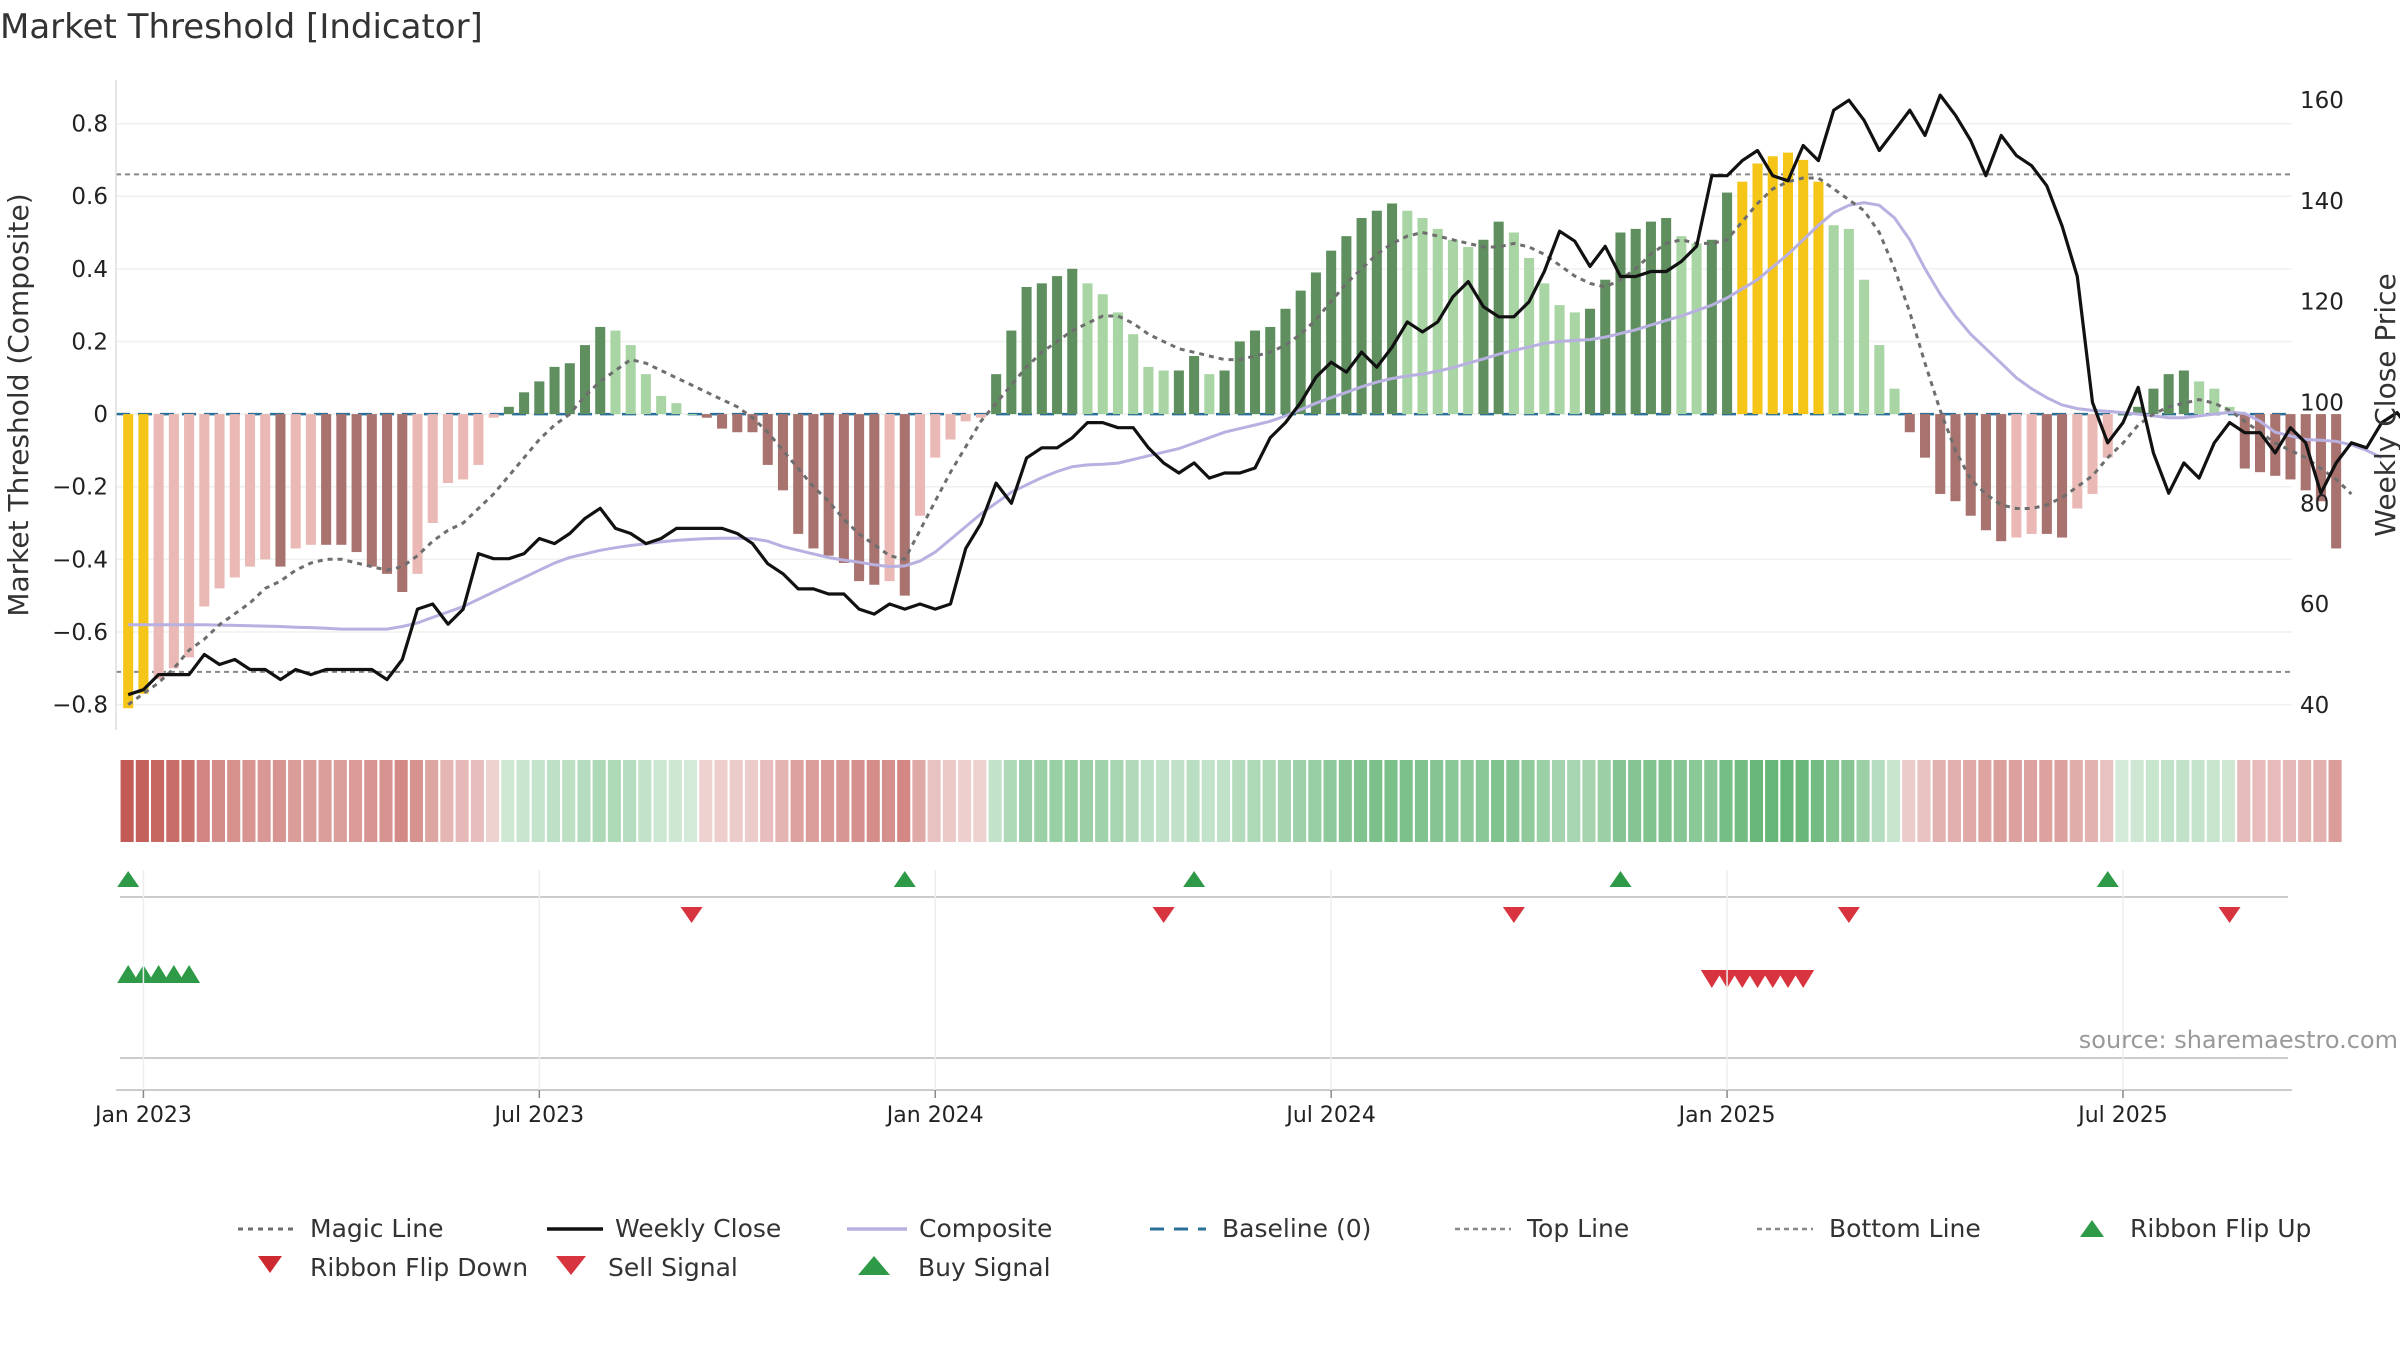 This screenshot has height=1354, width=2400. What do you see at coordinates (874, 1265) in the screenshot?
I see `legend-swatch-buy` at bounding box center [874, 1265].